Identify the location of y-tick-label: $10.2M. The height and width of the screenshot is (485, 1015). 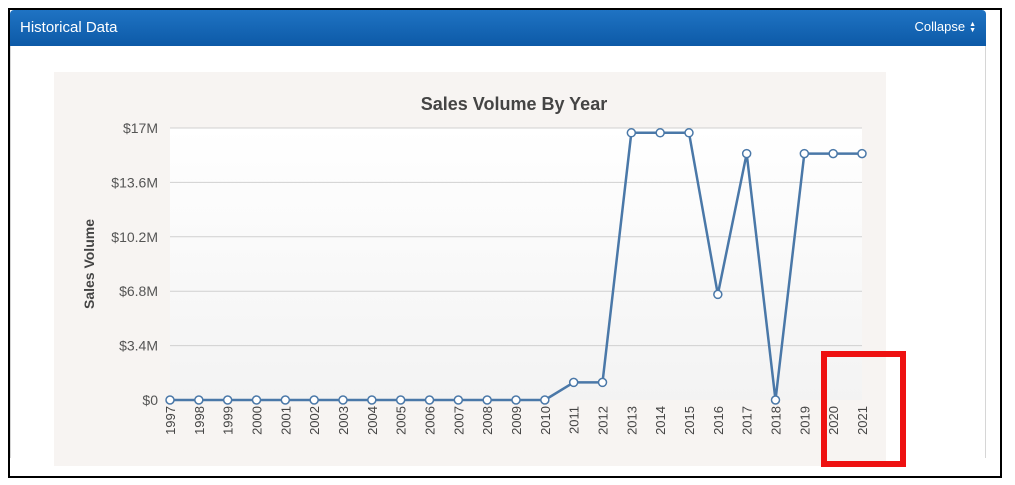
(134, 237).